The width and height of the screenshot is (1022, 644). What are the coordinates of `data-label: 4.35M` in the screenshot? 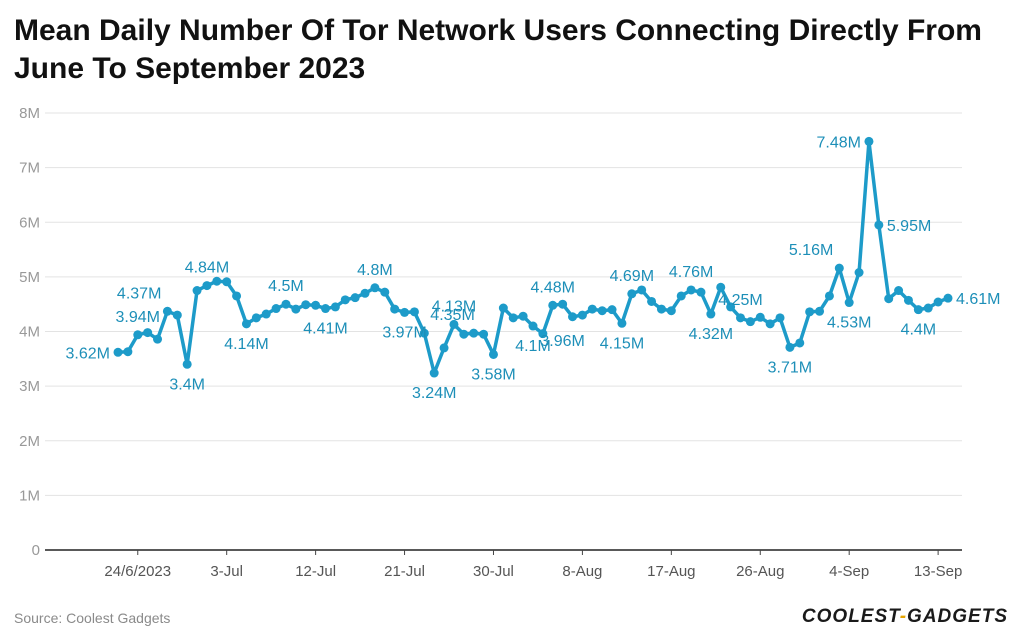 It's located at (452, 315).